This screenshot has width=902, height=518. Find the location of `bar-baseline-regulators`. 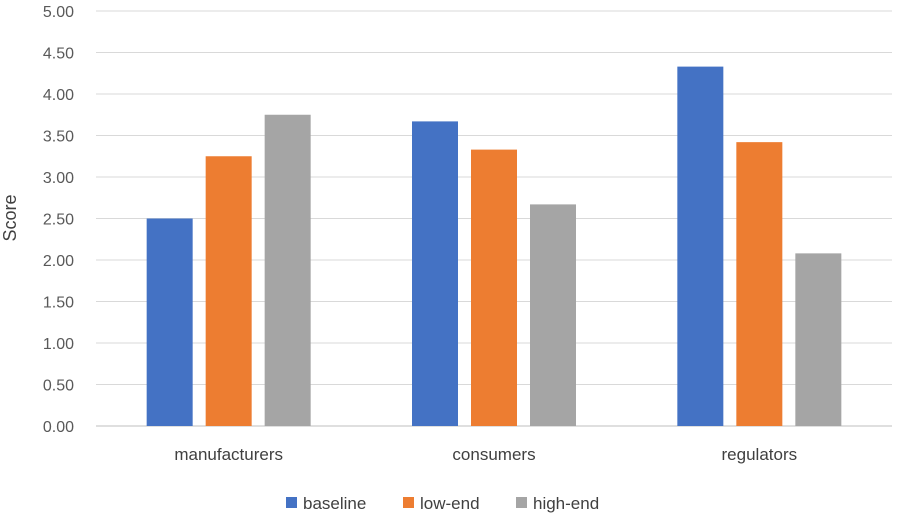

bar-baseline-regulators is located at coordinates (700, 246).